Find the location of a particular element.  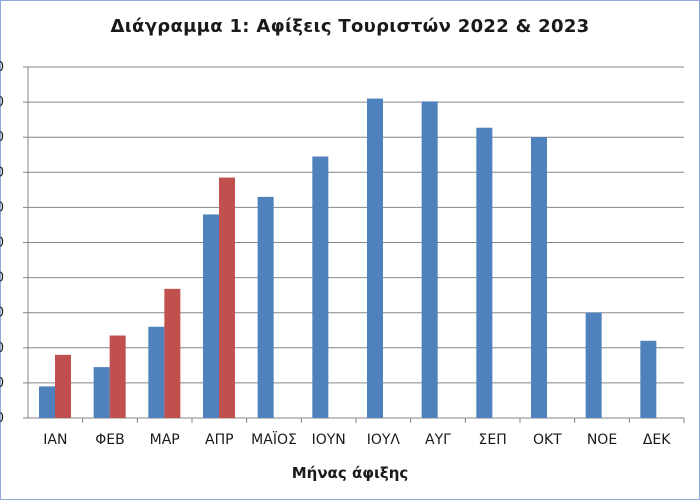

x-tick-label: ΙΟΥΛ is located at coordinates (384, 440).